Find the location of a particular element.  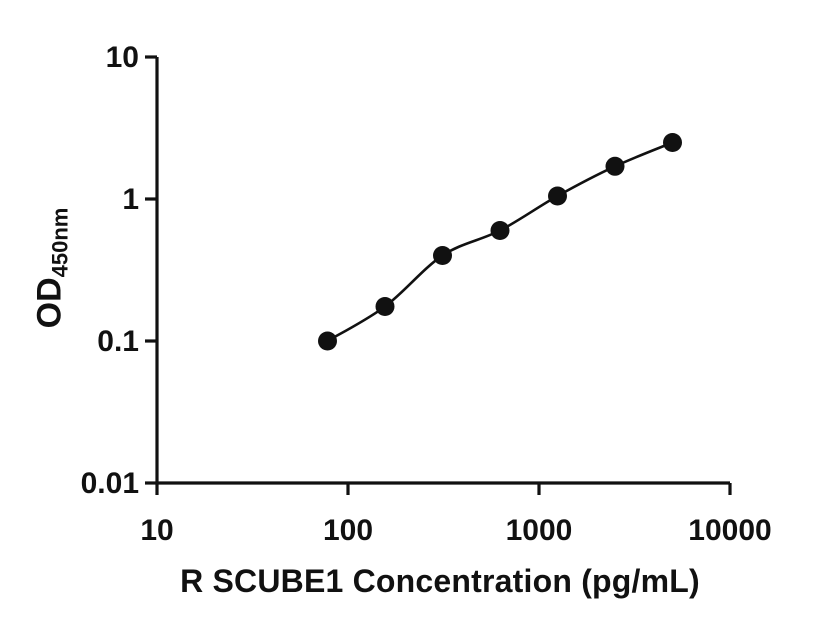

svg-text: 0.1 is located at coordinates (118, 341).